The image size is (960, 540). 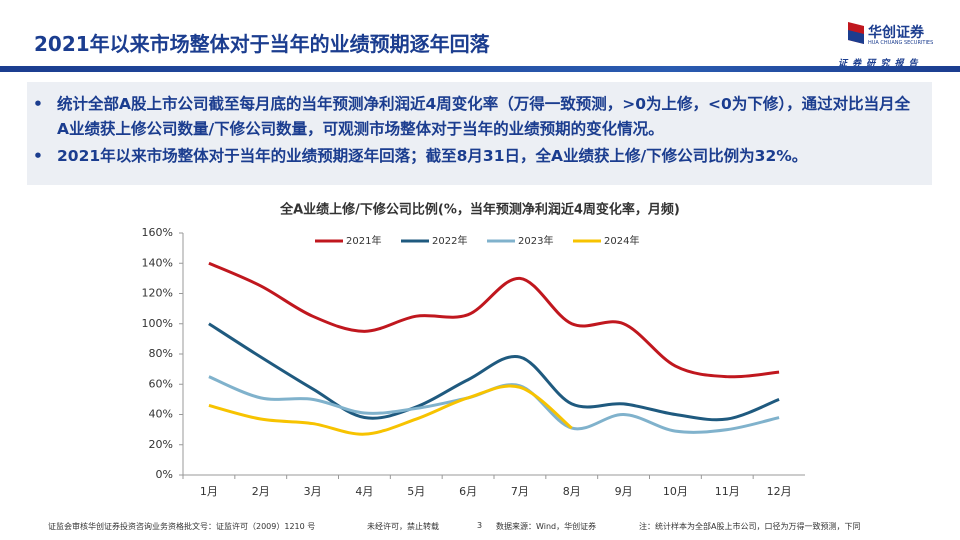 What do you see at coordinates (313, 491) in the screenshot?
I see `x-tick-label: 3月` at bounding box center [313, 491].